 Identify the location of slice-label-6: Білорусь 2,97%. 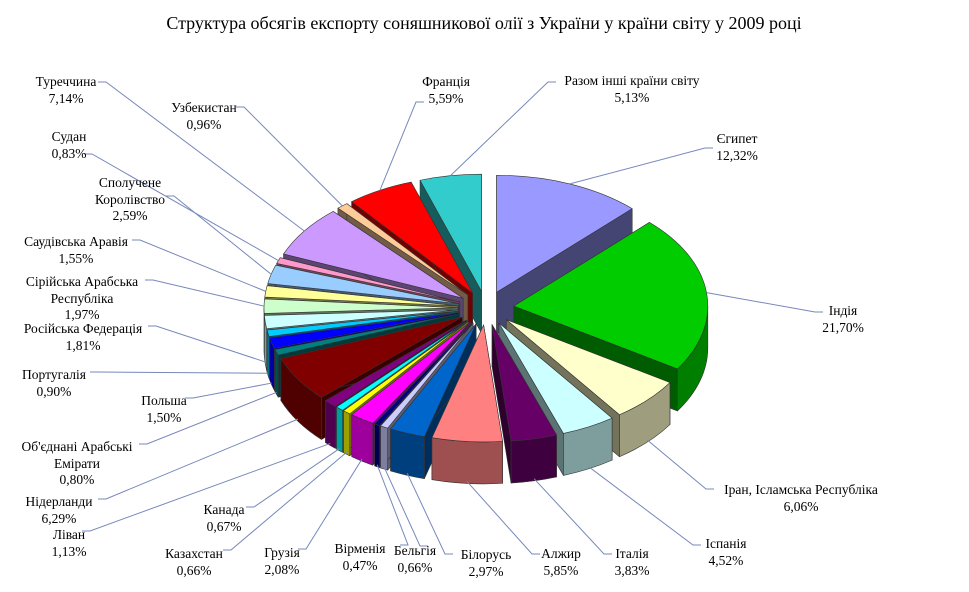
(486, 563).